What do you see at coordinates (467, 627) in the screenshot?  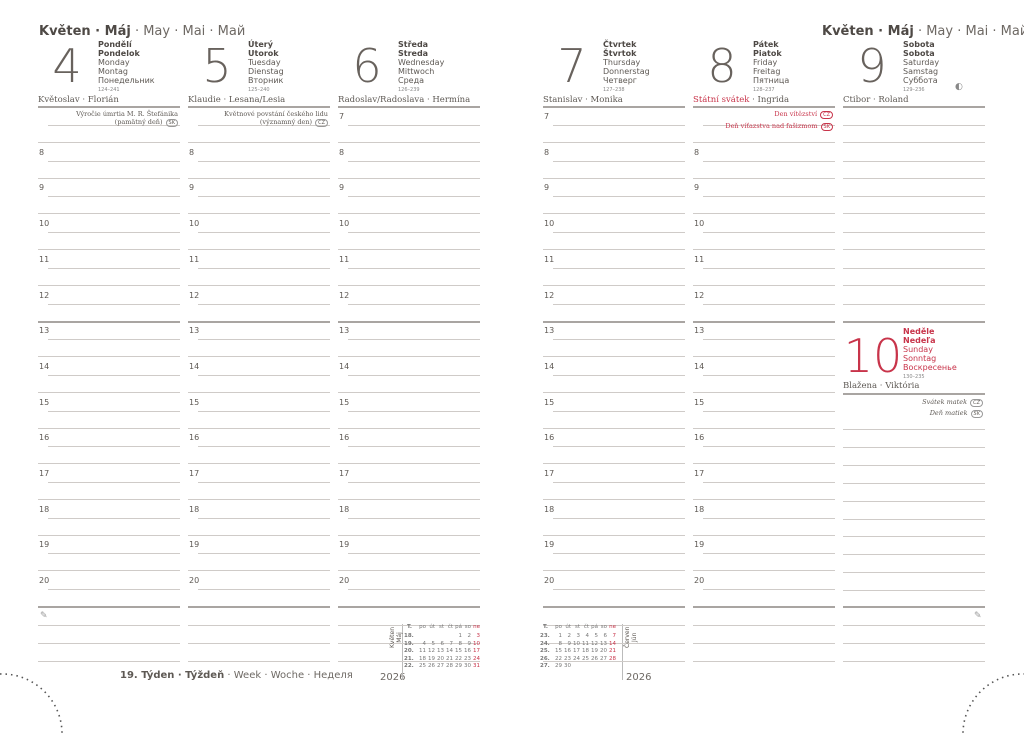 I see `calendar-cell: so` at bounding box center [467, 627].